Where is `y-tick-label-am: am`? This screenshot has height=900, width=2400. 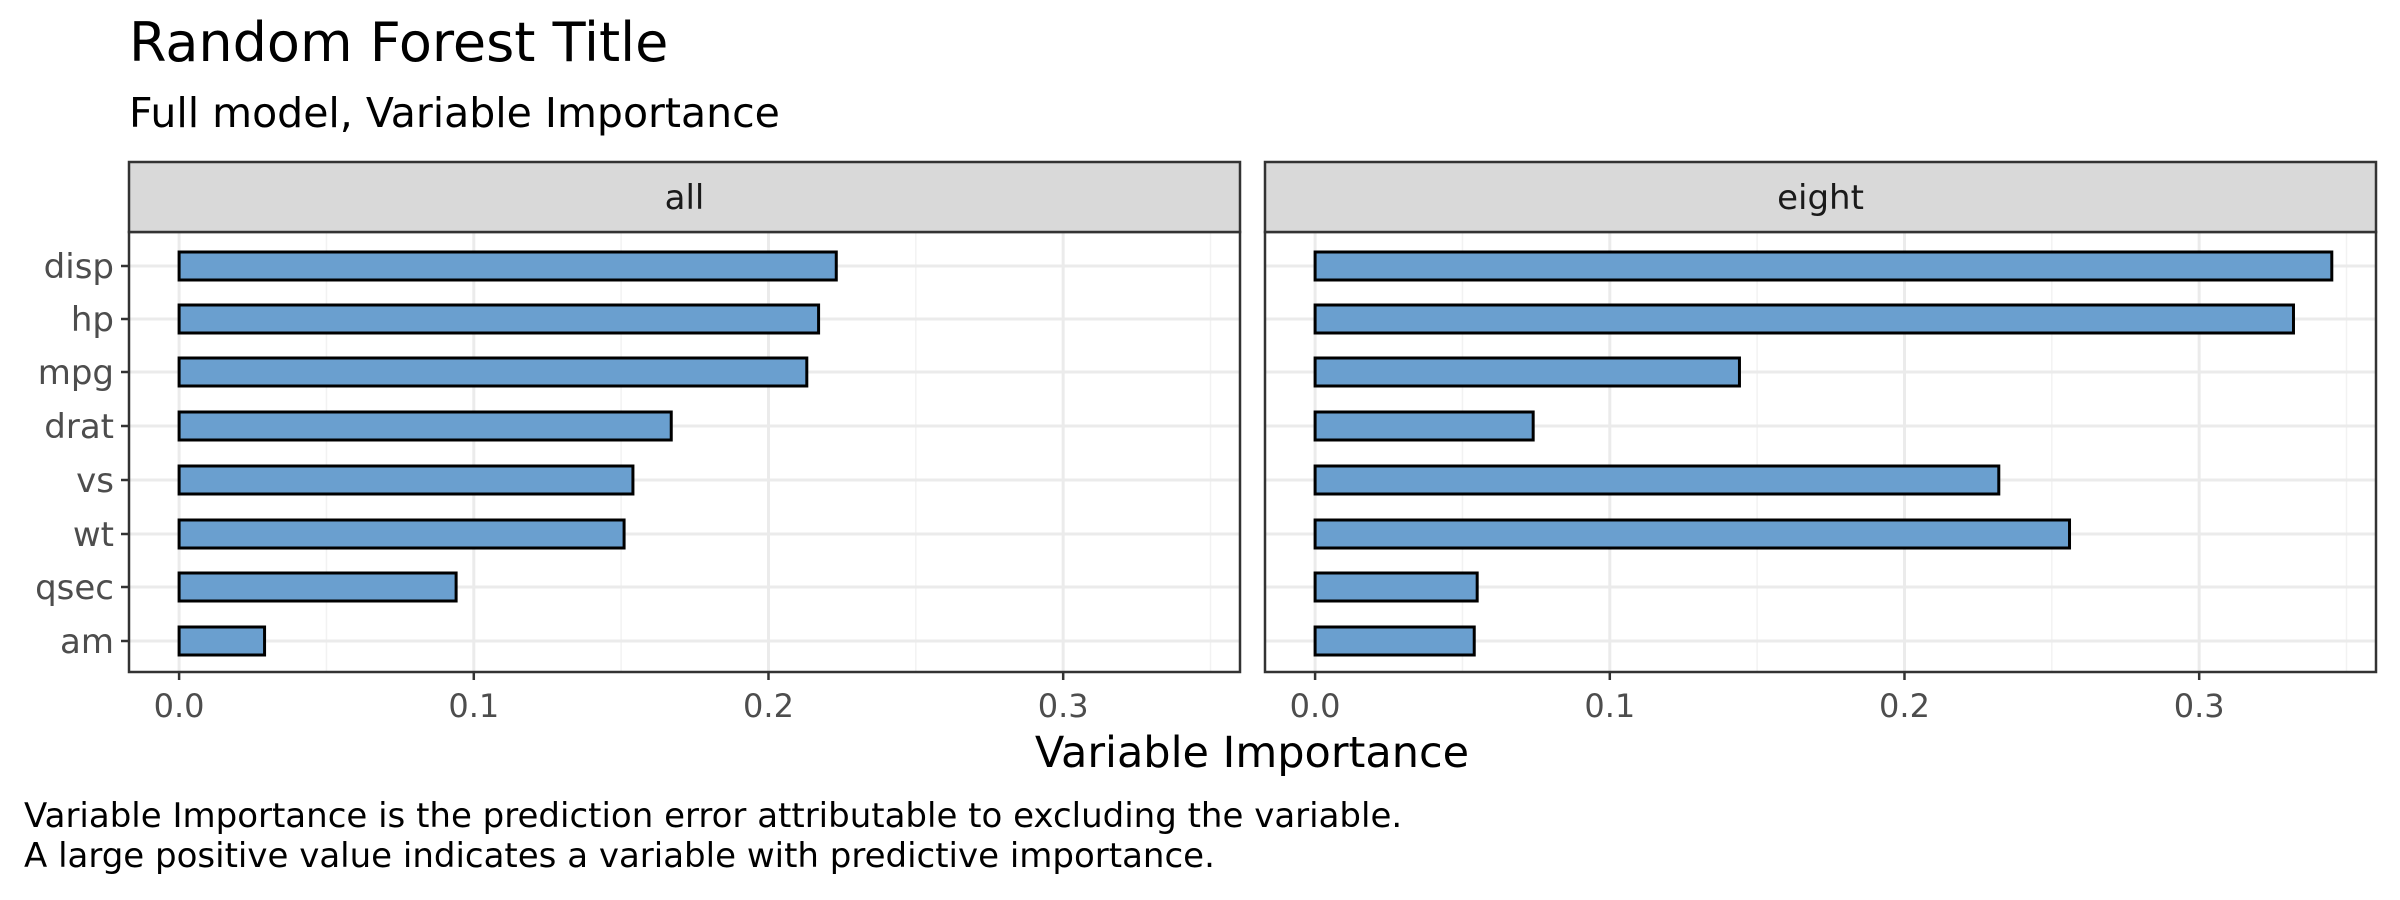 y-tick-label-am: am is located at coordinates (87, 642).